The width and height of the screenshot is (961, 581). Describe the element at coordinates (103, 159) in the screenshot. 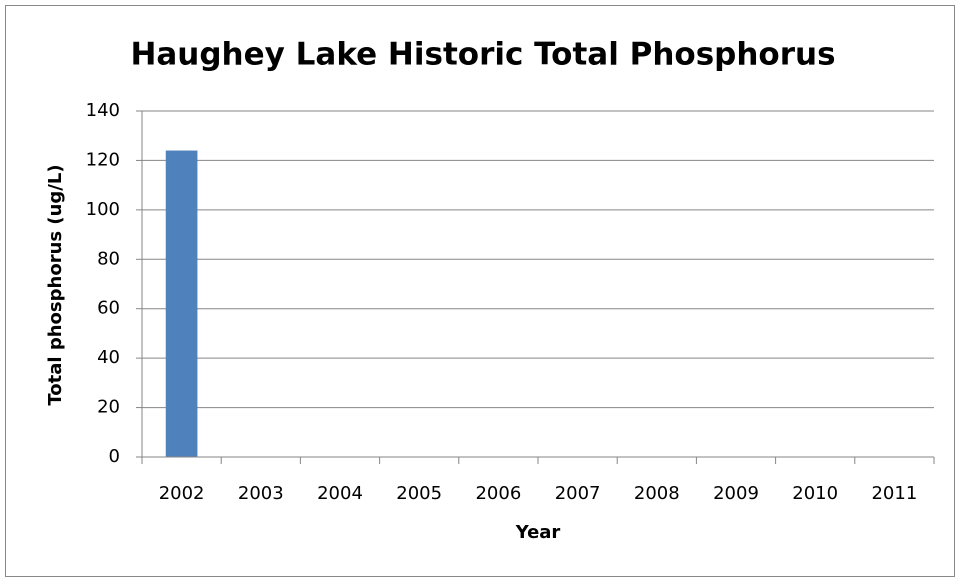

I see `y-tick-label: 120` at that location.